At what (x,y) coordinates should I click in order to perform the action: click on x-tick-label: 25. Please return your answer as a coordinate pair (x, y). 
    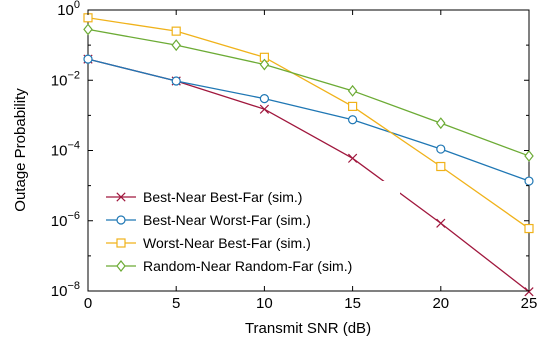
    Looking at the image, I should click on (529, 303).